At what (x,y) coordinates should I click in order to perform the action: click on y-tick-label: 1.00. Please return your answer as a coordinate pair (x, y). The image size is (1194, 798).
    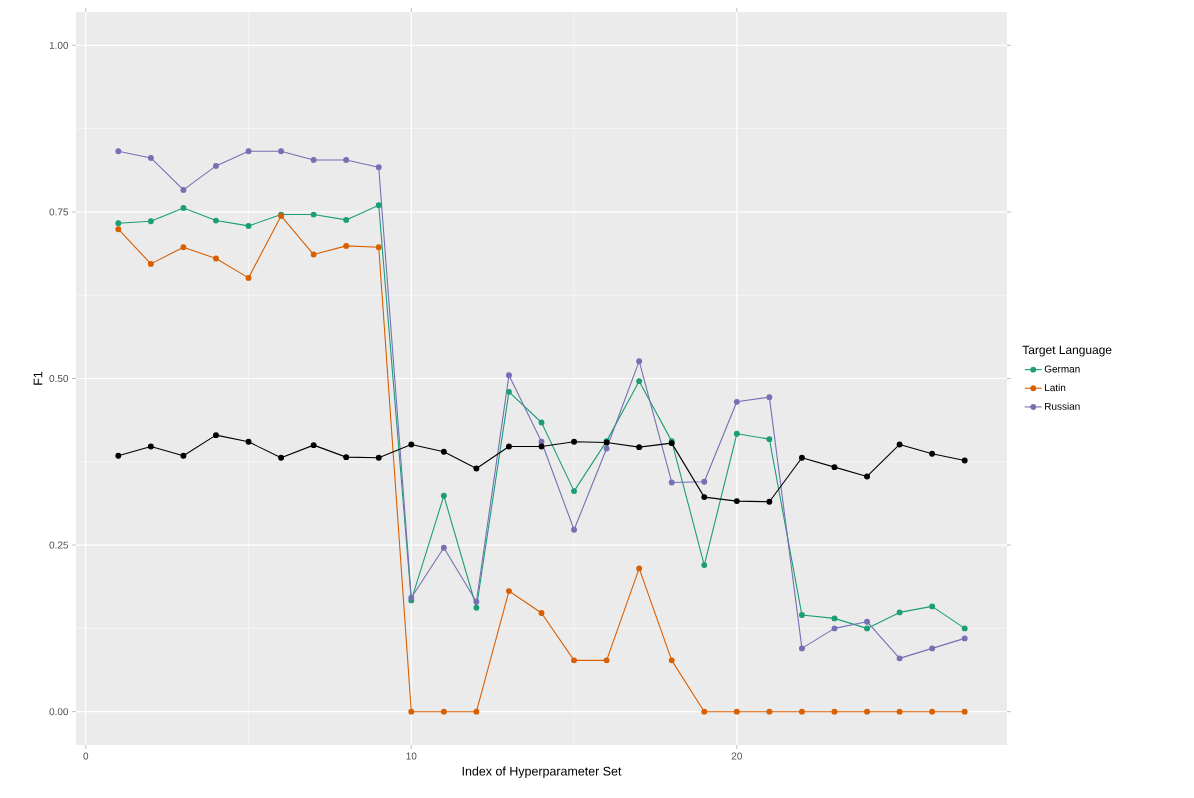
    Looking at the image, I should click on (59, 45).